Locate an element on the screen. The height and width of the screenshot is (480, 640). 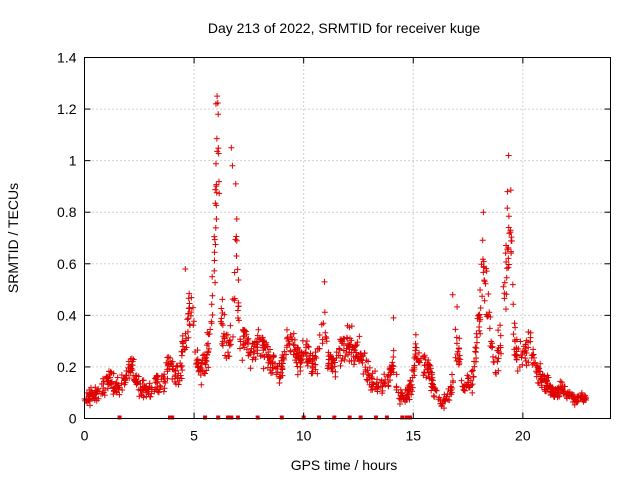
y-tick-label: 0.6 is located at coordinates (67, 264).